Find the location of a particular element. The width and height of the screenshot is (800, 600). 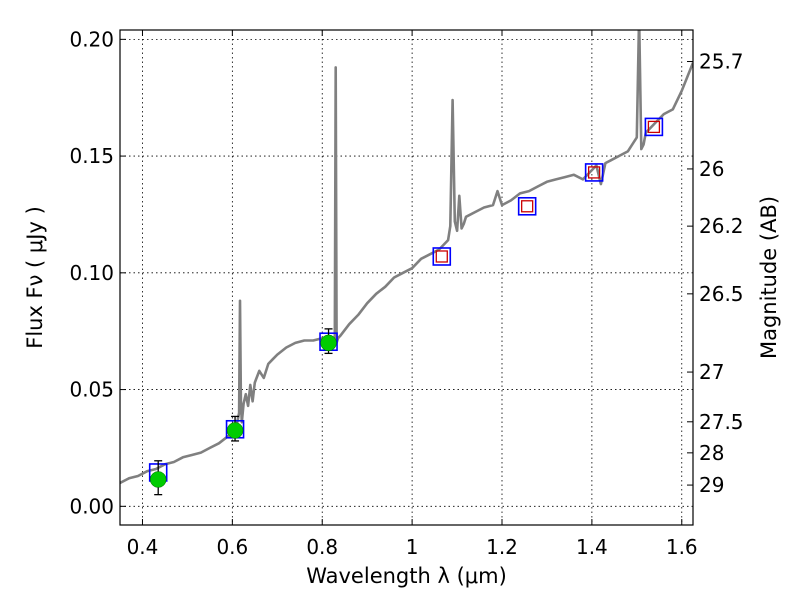

y-tick-label: 0.00 is located at coordinates (91, 506).